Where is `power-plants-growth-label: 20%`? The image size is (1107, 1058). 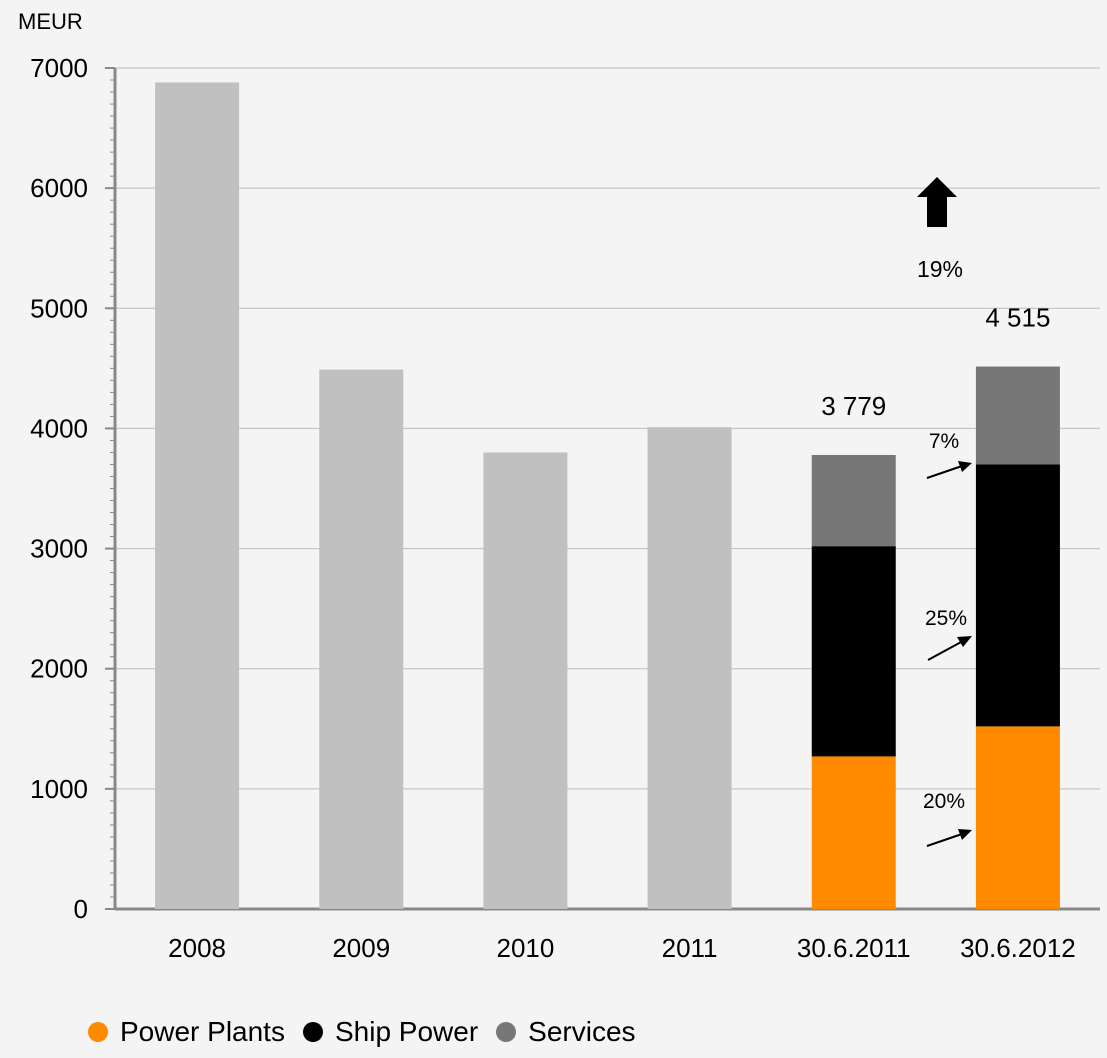 power-plants-growth-label: 20% is located at coordinates (944, 801).